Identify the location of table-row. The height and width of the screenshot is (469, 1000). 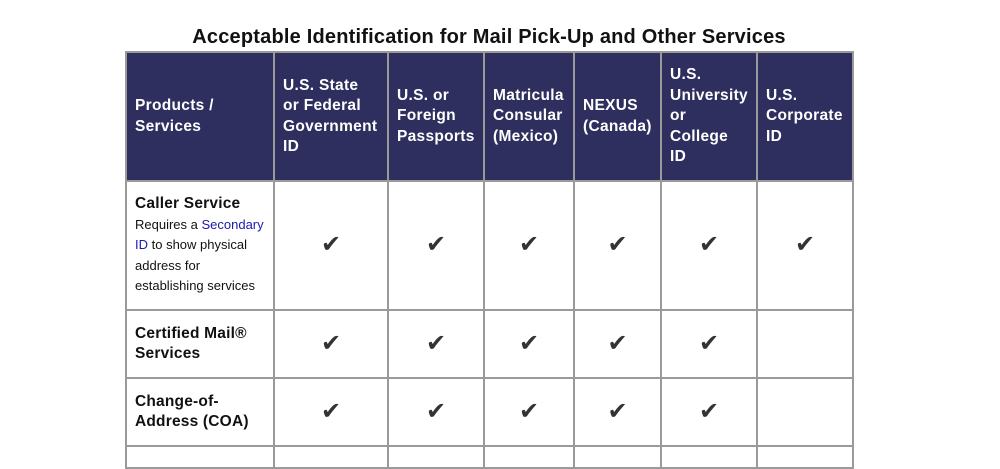
(489, 457).